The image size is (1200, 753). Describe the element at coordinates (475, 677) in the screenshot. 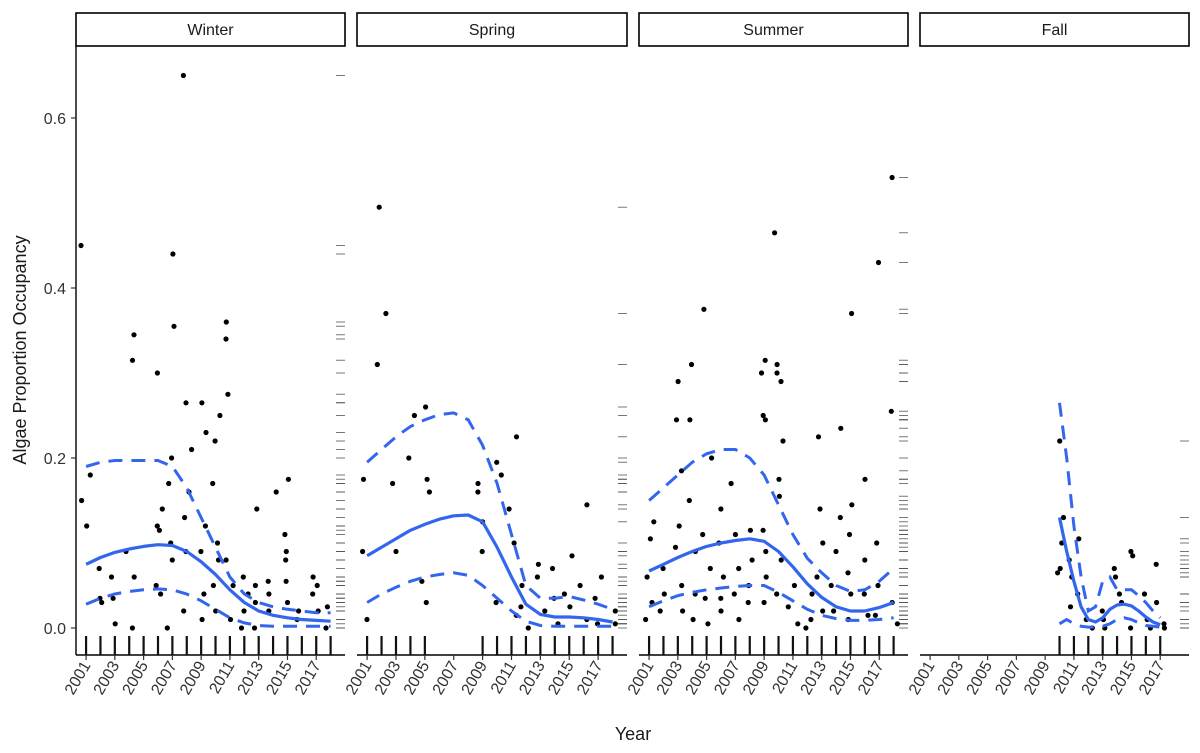

I see `x-tick-label: 2009` at that location.